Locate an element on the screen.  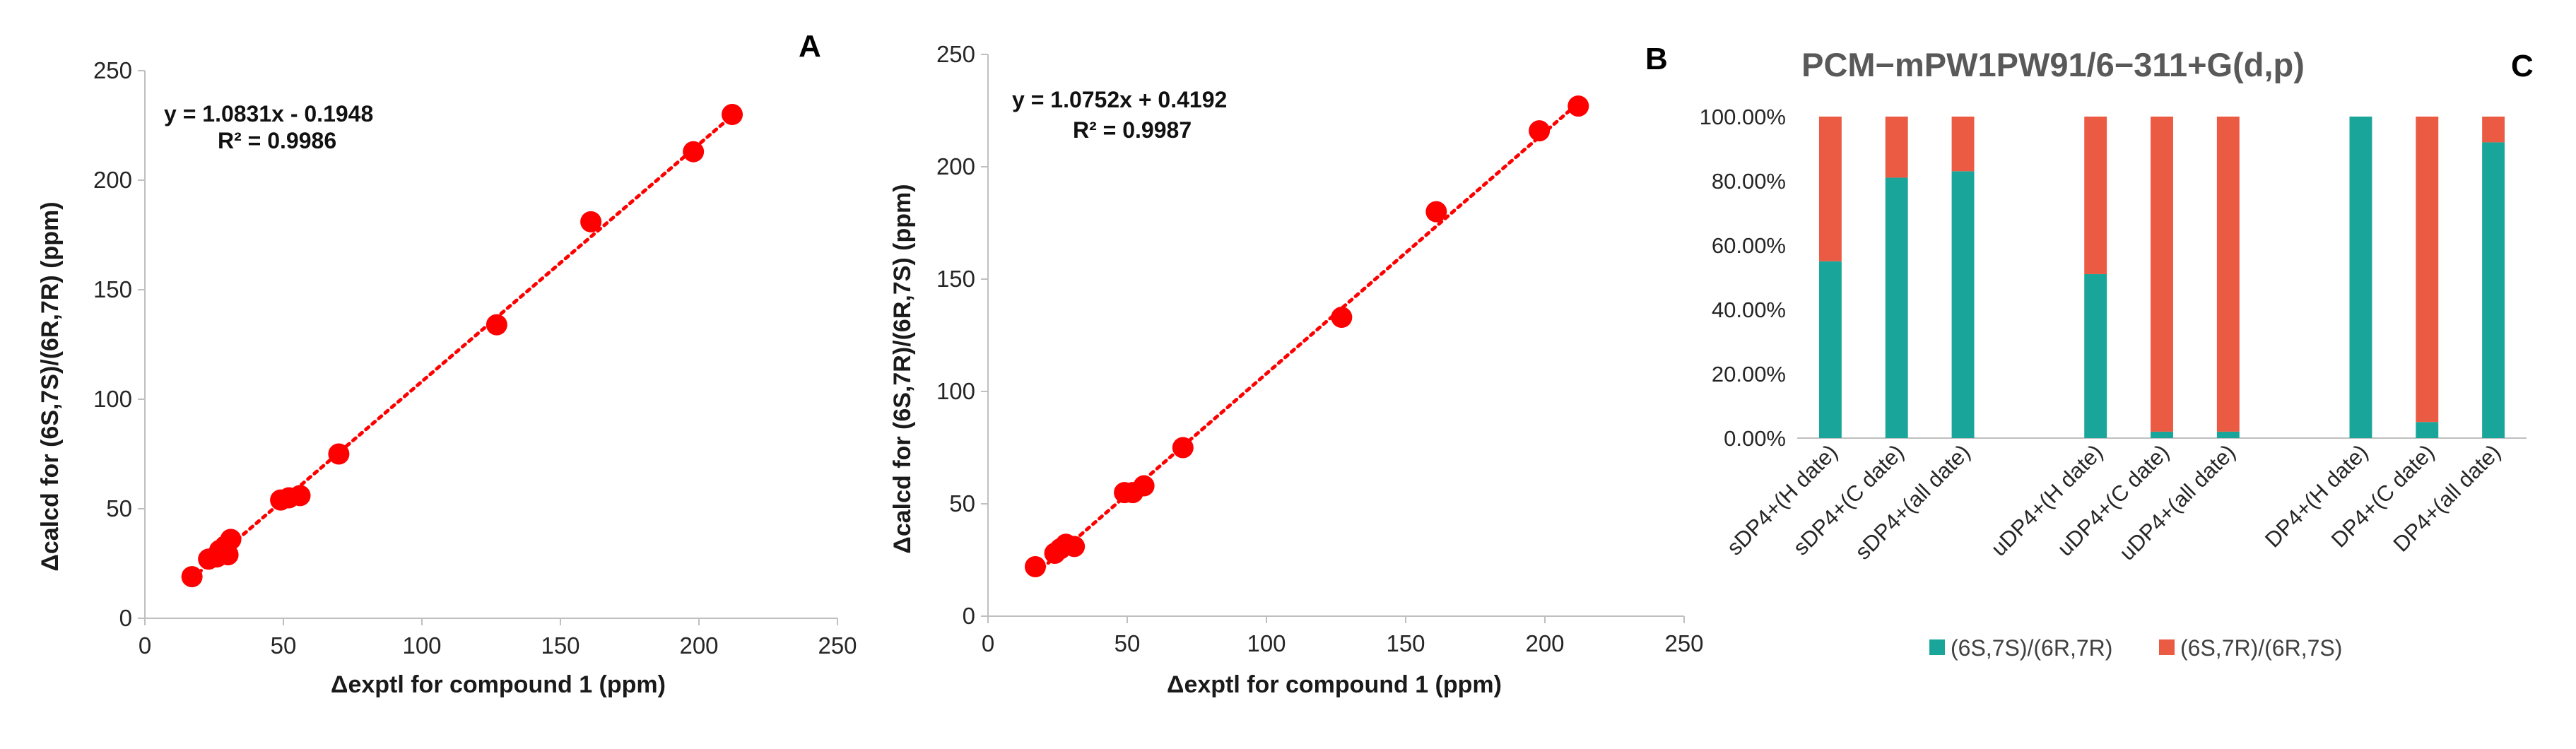
panel-b-trendline is located at coordinates (1306, 339).